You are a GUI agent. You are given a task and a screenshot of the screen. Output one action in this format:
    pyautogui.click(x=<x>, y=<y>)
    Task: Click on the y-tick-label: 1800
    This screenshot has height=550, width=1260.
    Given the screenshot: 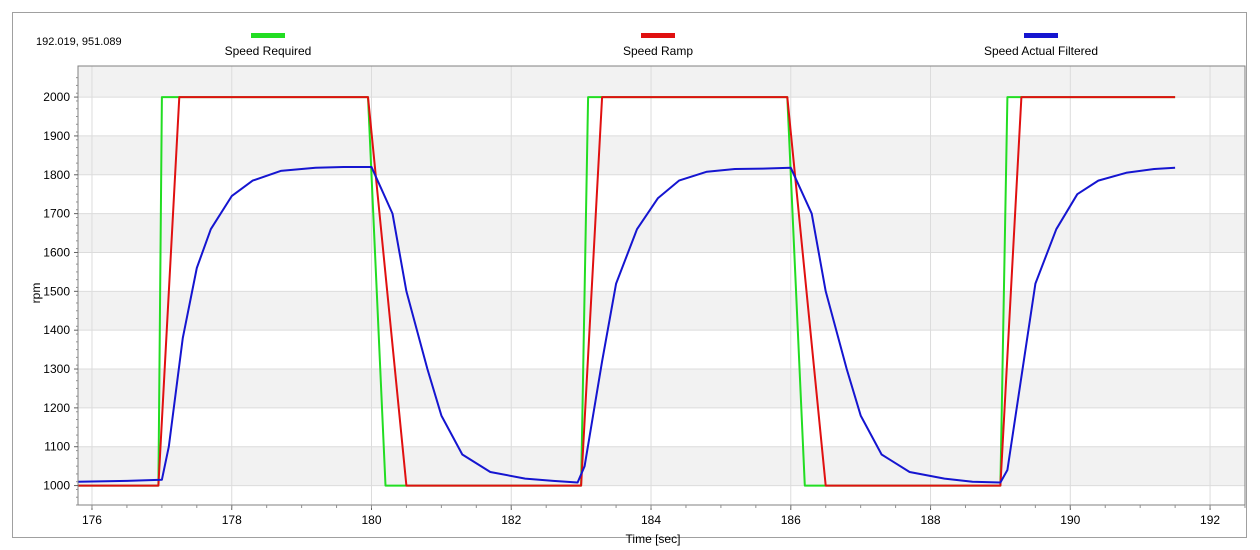 What is the action you would take?
    pyautogui.click(x=56, y=175)
    